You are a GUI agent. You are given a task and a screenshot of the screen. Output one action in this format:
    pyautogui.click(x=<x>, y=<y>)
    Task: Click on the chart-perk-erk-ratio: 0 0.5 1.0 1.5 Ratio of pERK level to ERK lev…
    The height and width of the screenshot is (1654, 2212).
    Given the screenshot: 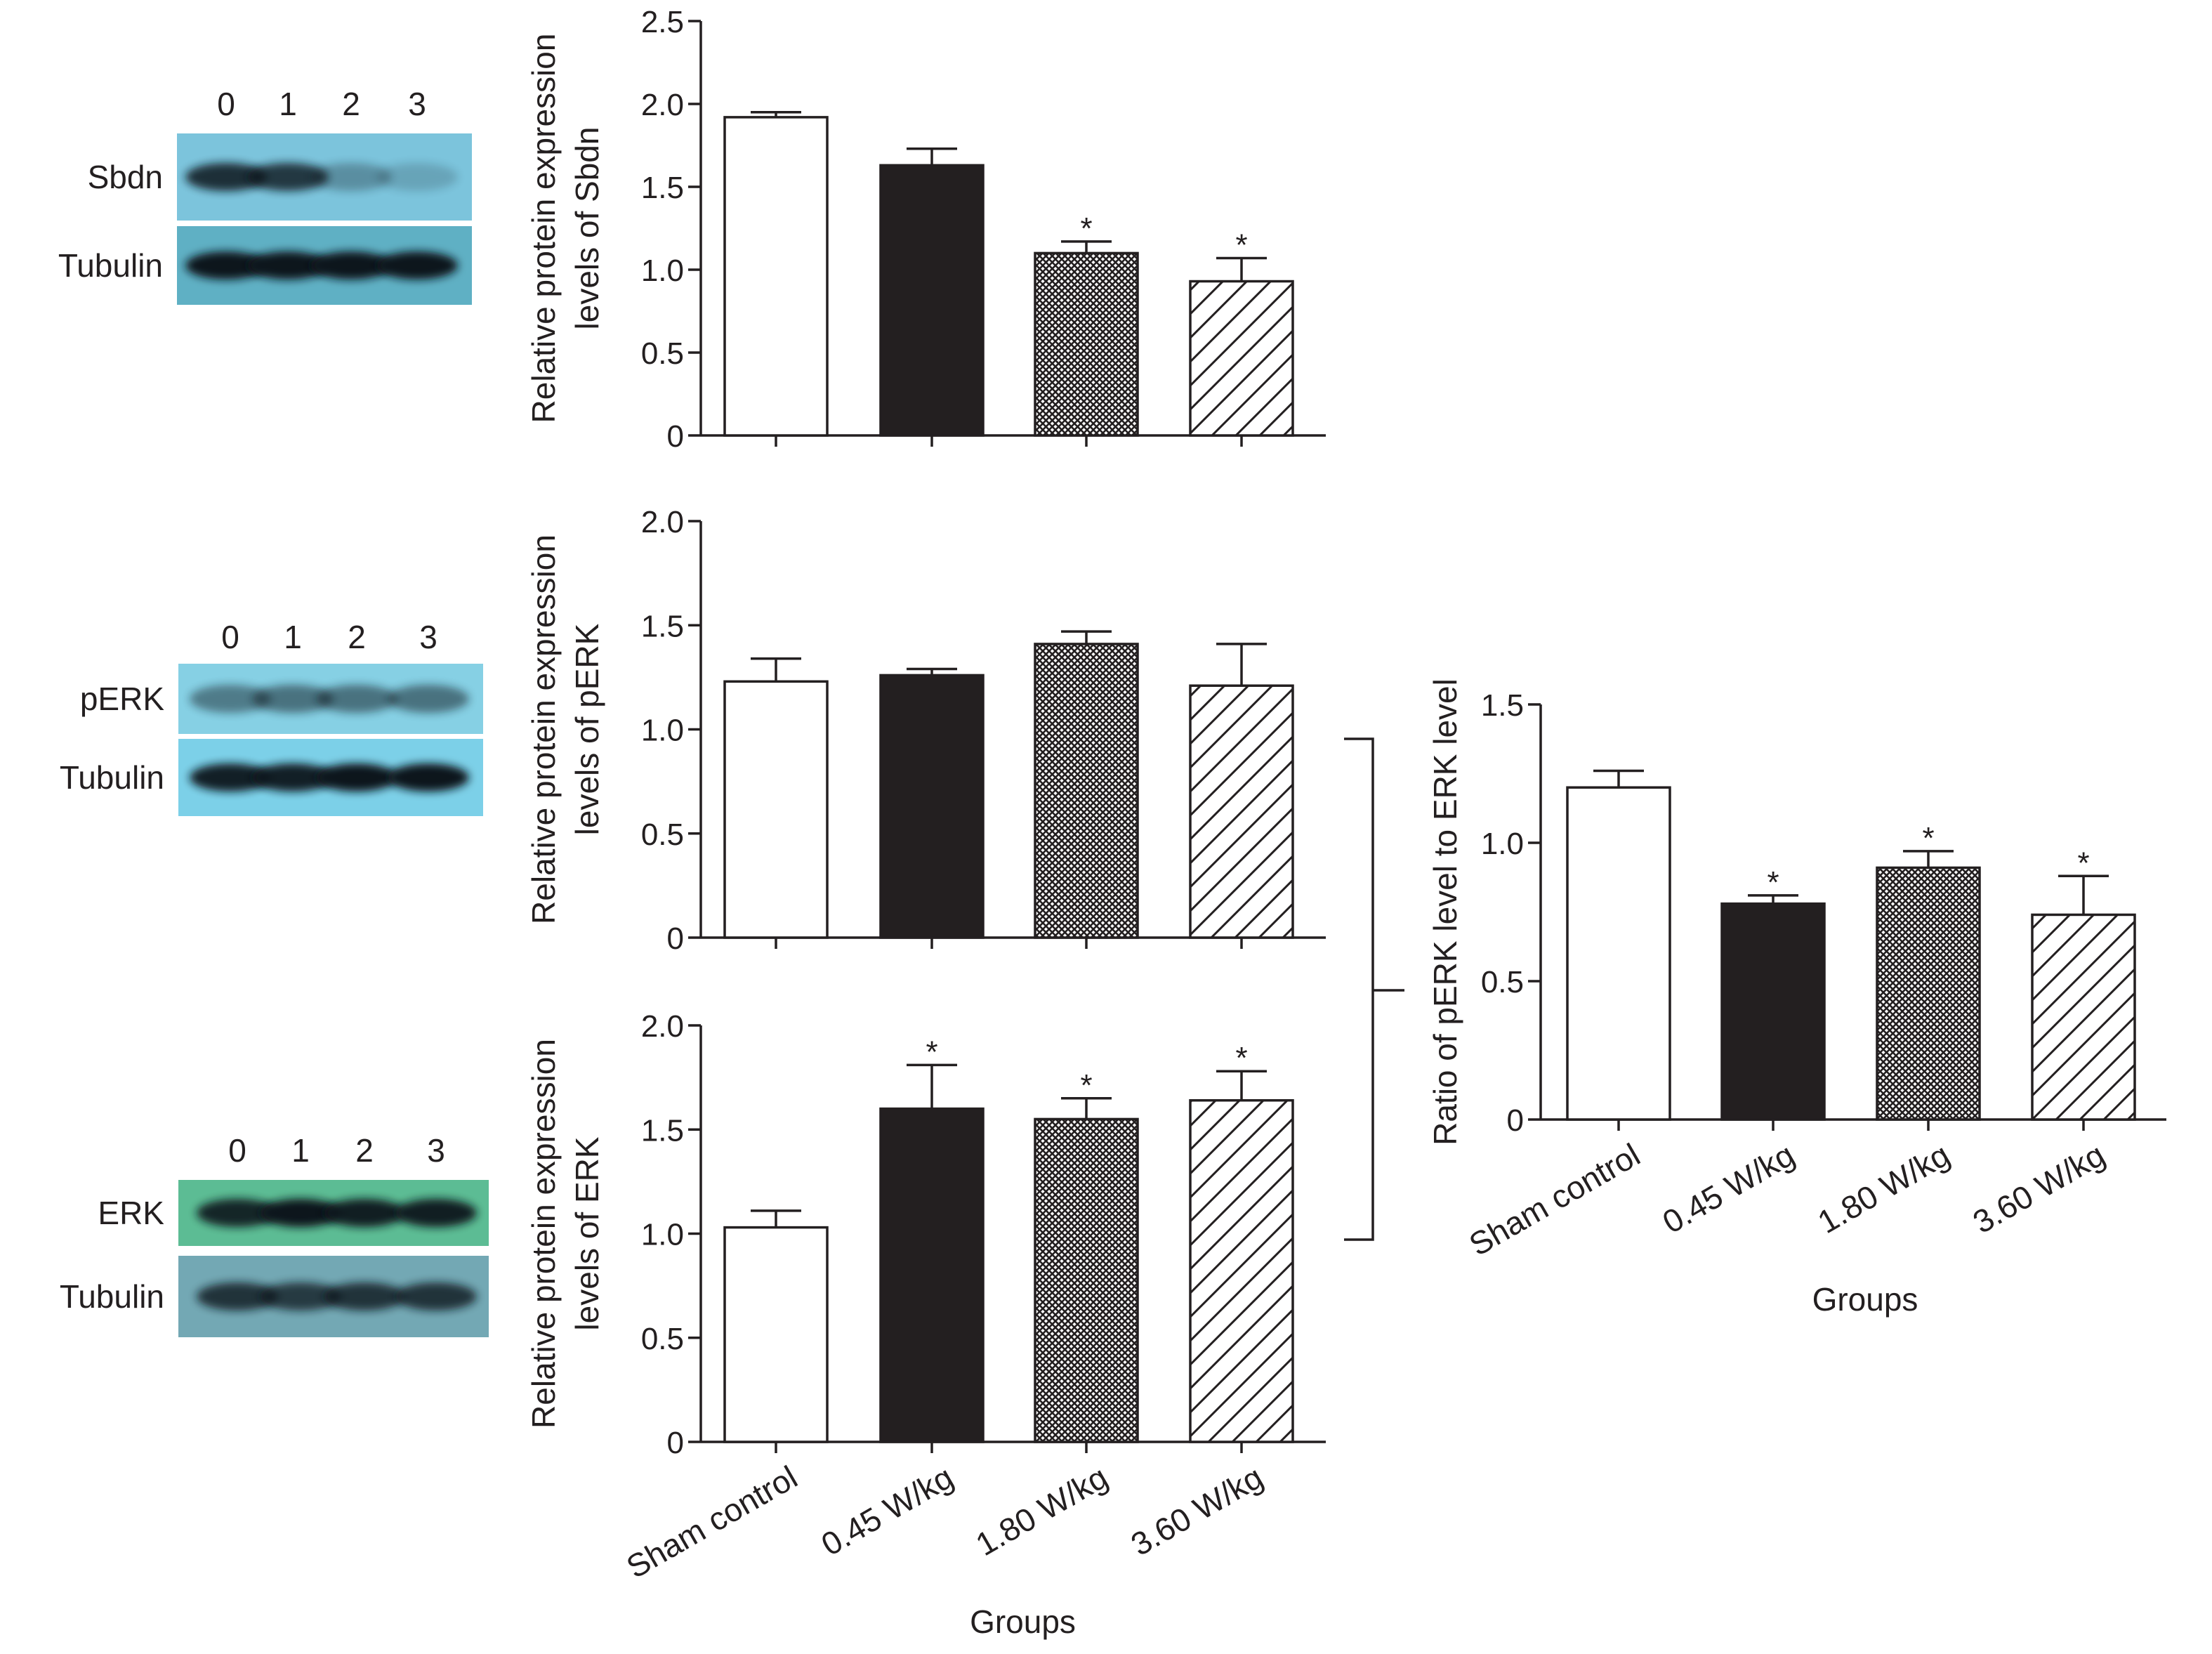 What is the action you would take?
    pyautogui.click(x=1796, y=998)
    